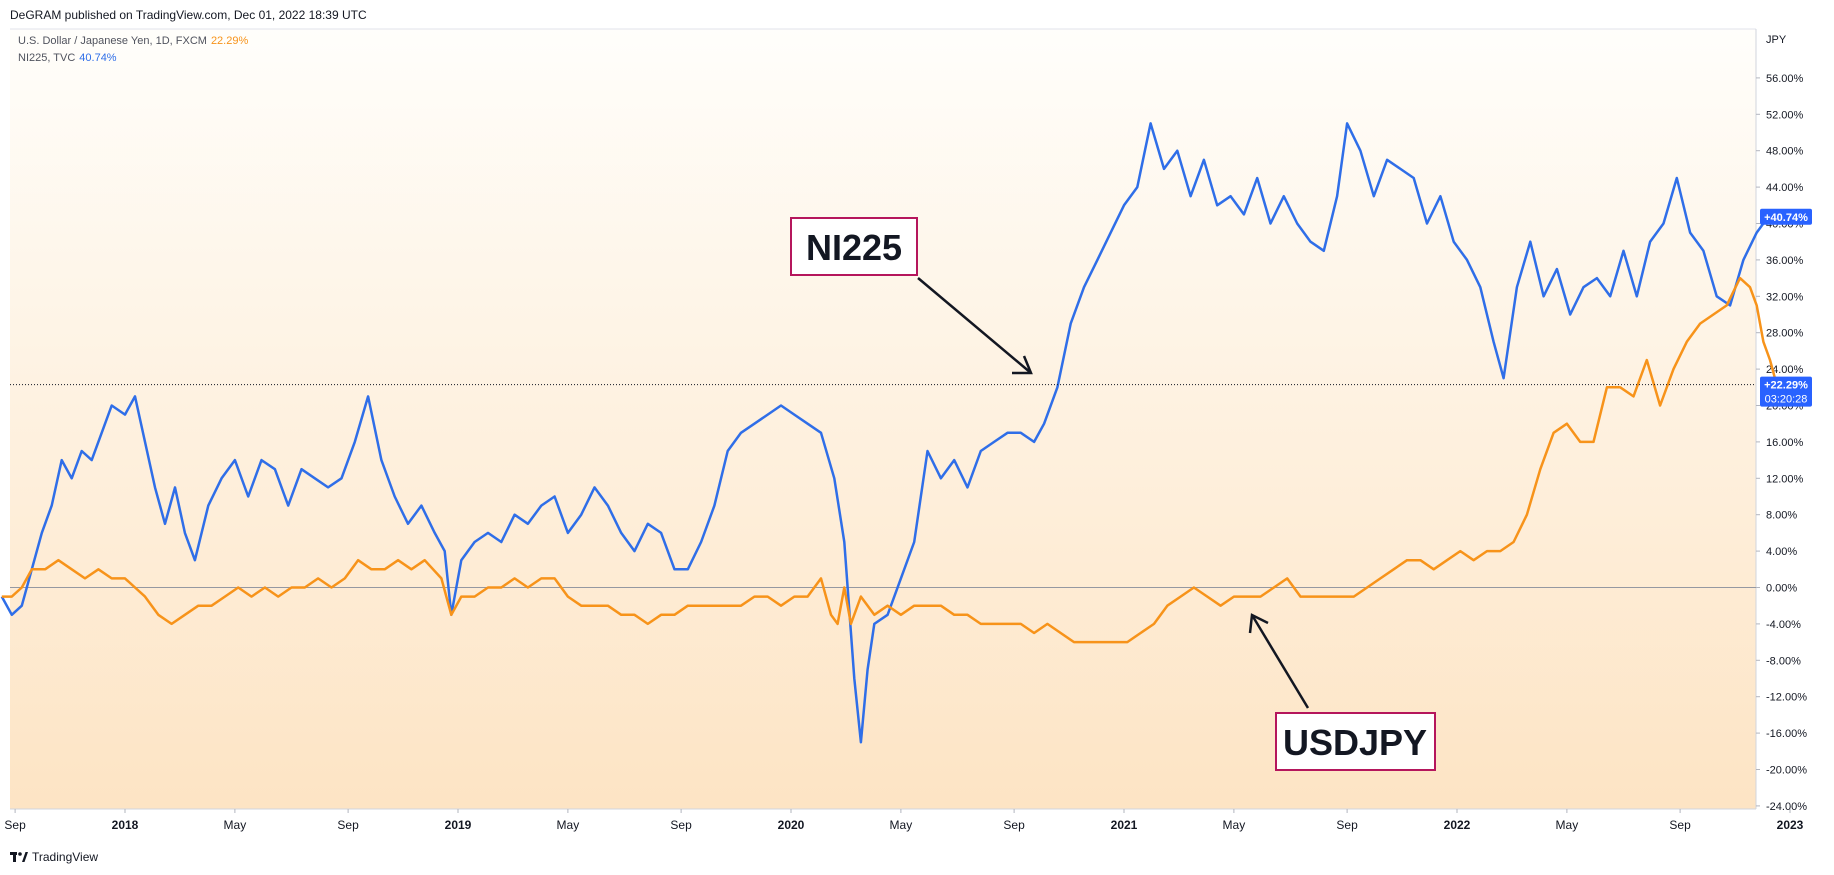 This screenshot has width=1834, height=875. I want to click on price-tick-label: 12.00%, so click(1785, 479).